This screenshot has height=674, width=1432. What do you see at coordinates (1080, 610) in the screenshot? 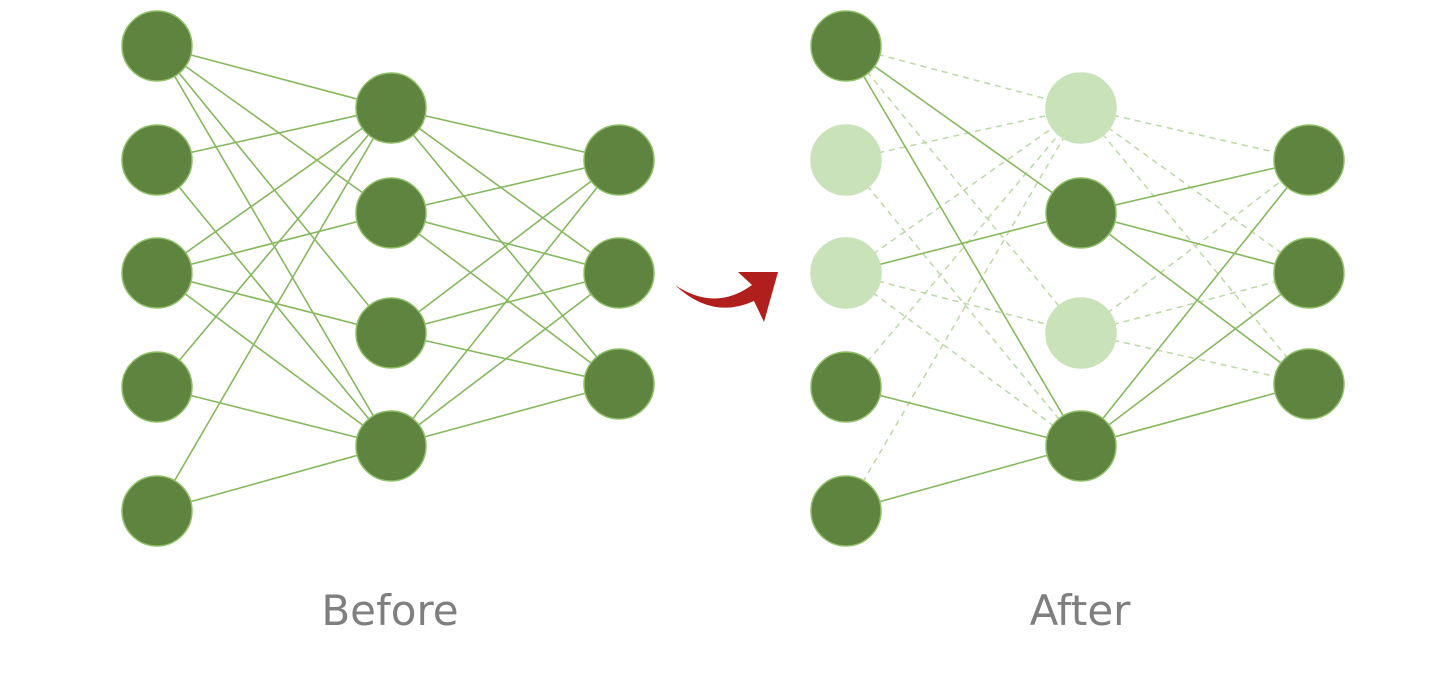
I see `after-caption: After` at bounding box center [1080, 610].